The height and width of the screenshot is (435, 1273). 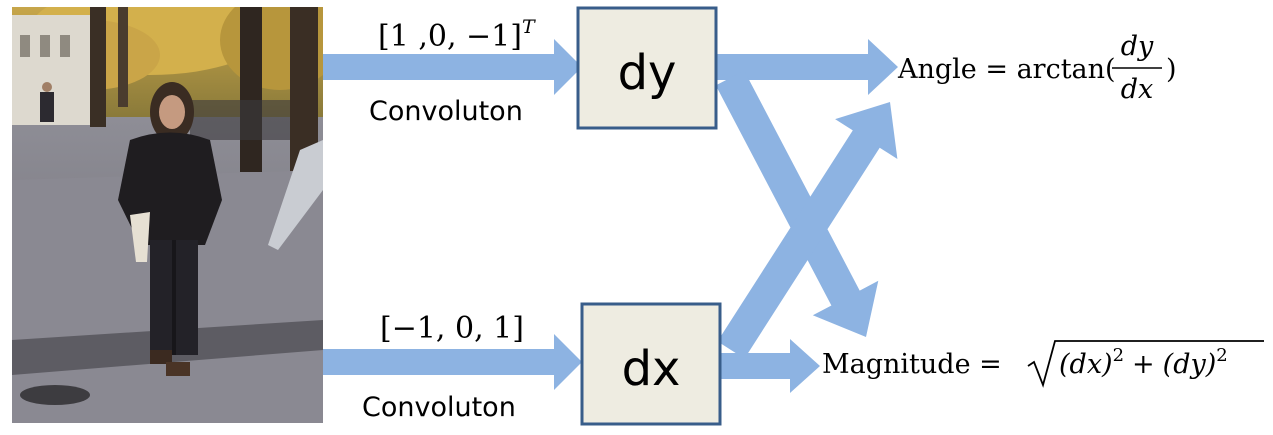 What do you see at coordinates (1137, 89) in the screenshot?
I see `angle-denominator: dx` at bounding box center [1137, 89].